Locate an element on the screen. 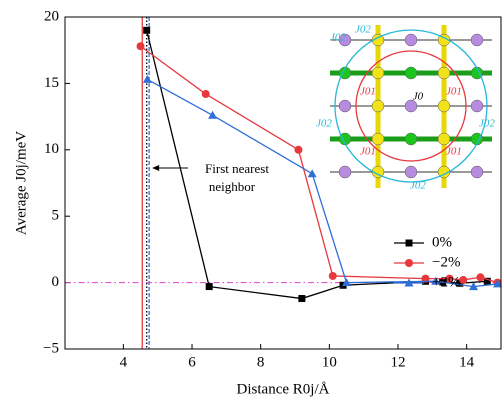 The height and width of the screenshot is (410, 503). x-tick-label: 6 is located at coordinates (192, 362).